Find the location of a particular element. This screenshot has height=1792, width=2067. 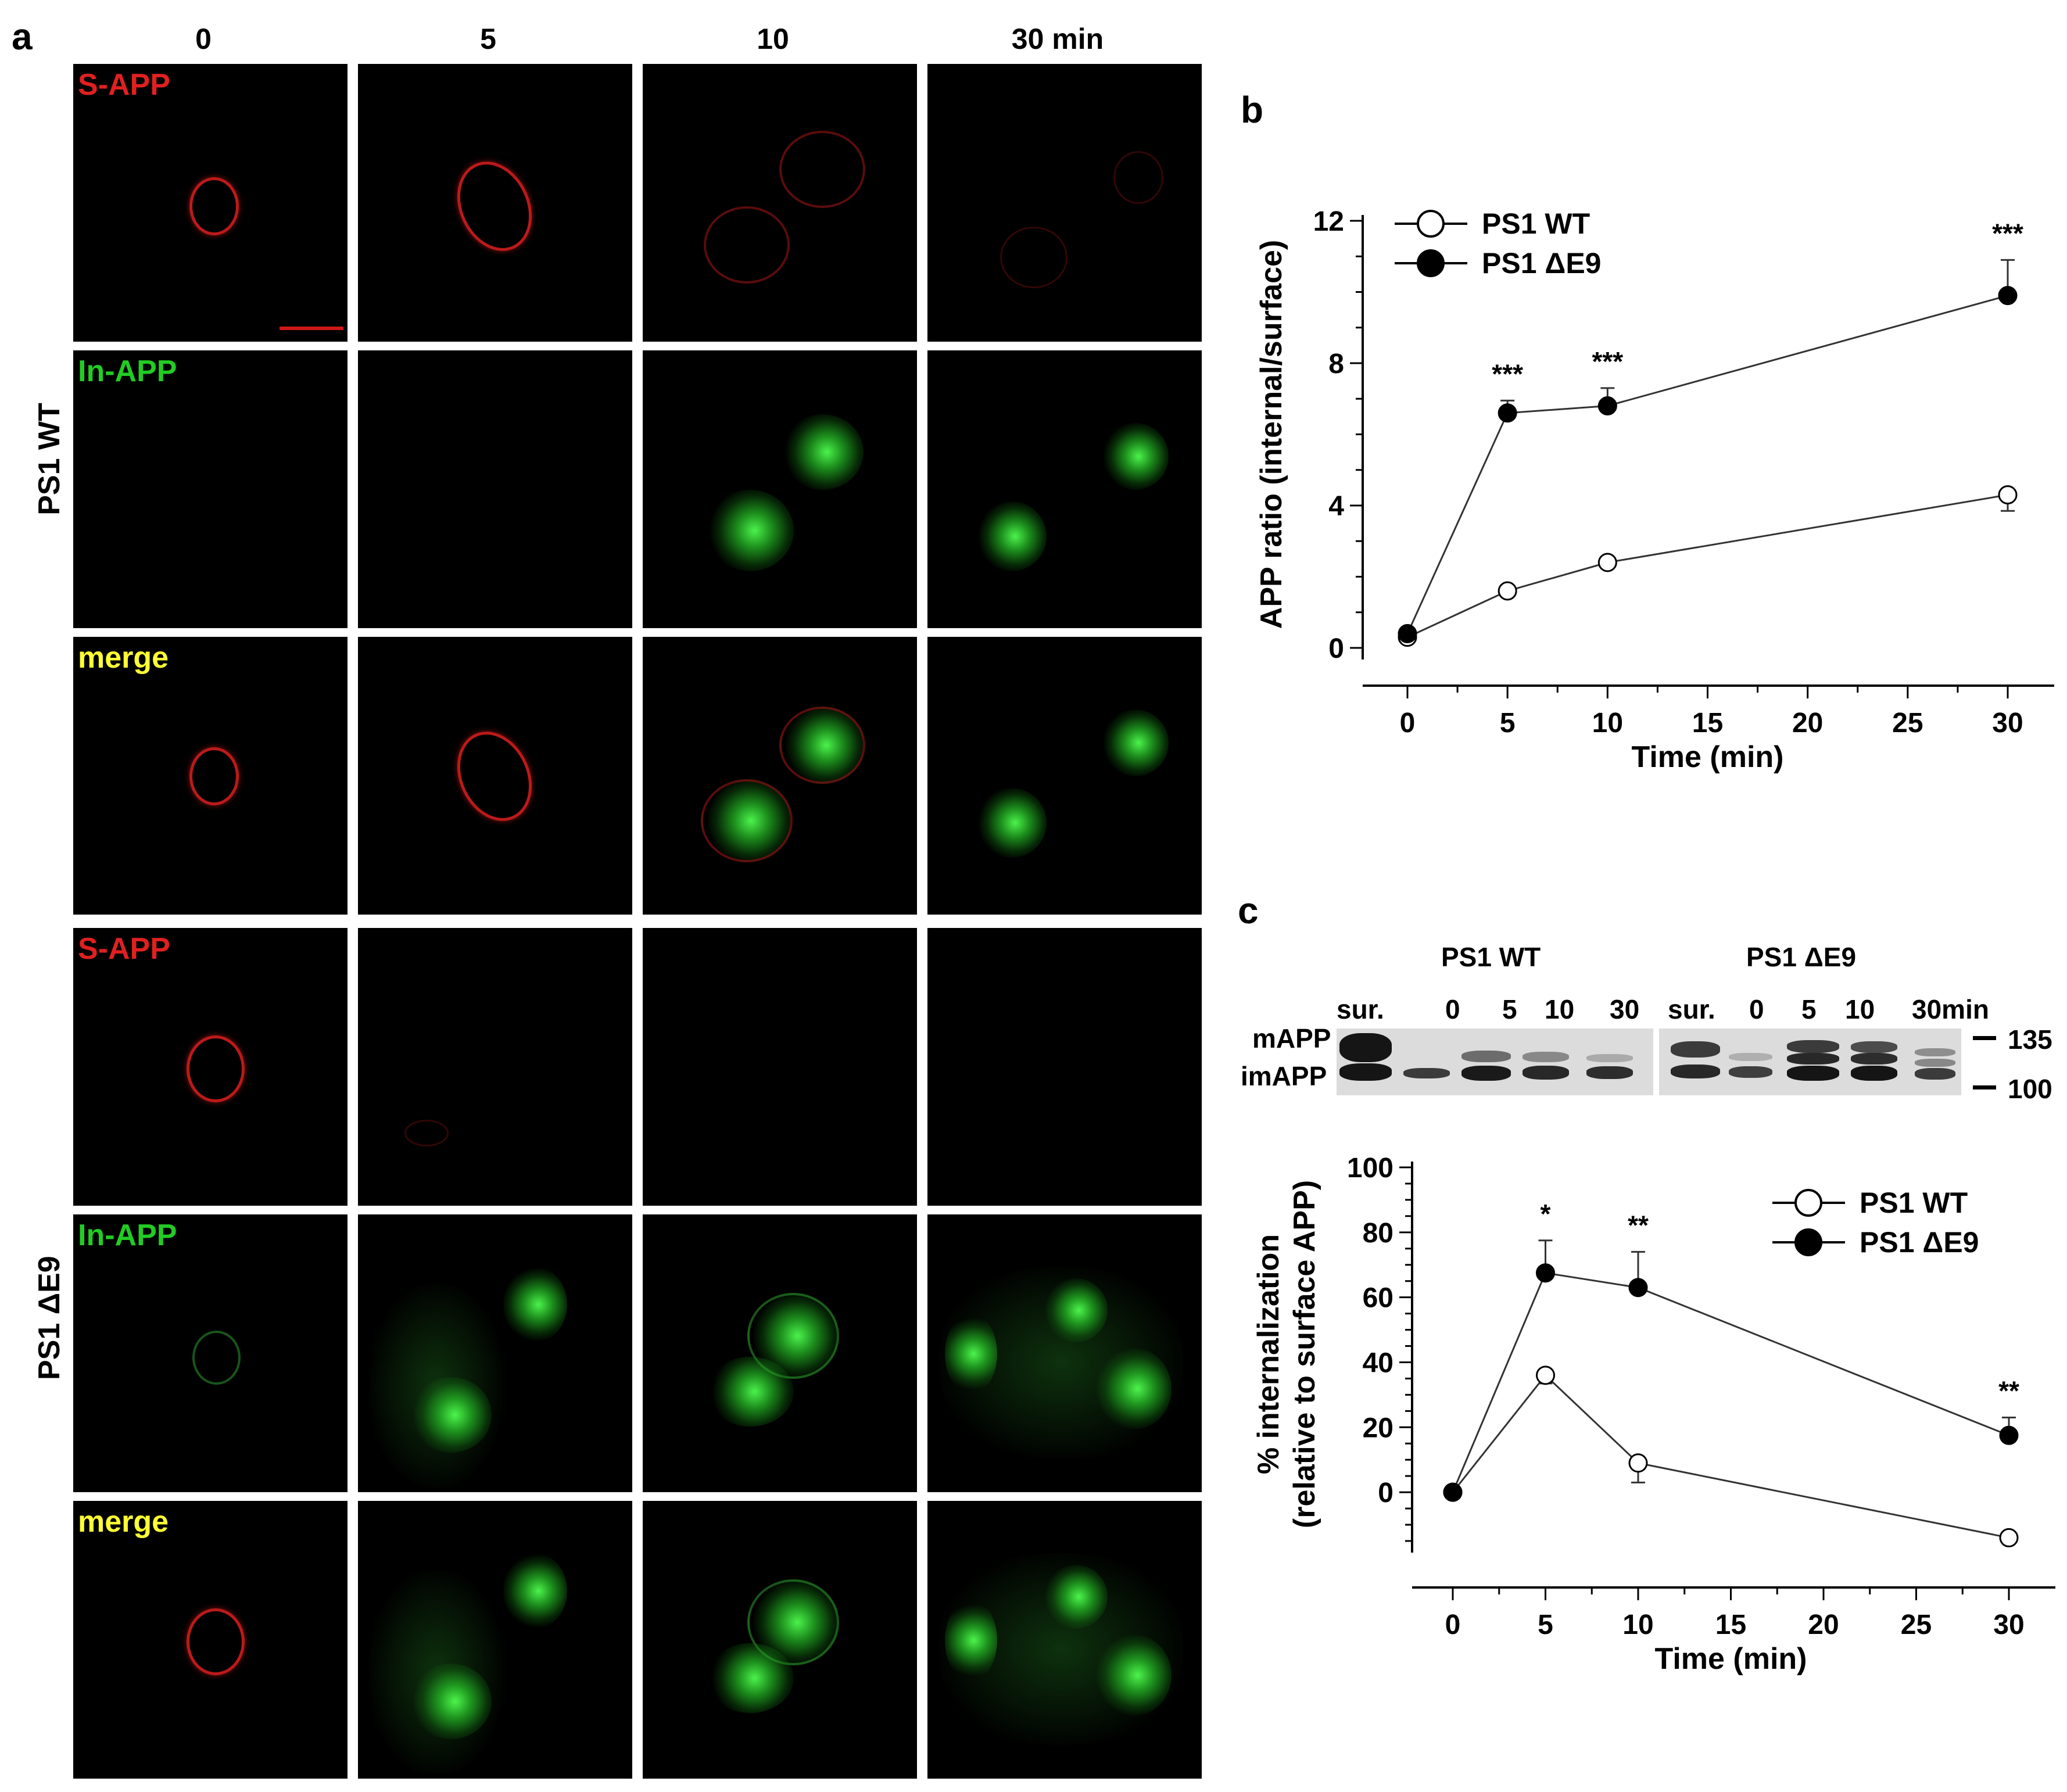

blot-lane-wt-10: 10 is located at coordinates (1560, 1009).